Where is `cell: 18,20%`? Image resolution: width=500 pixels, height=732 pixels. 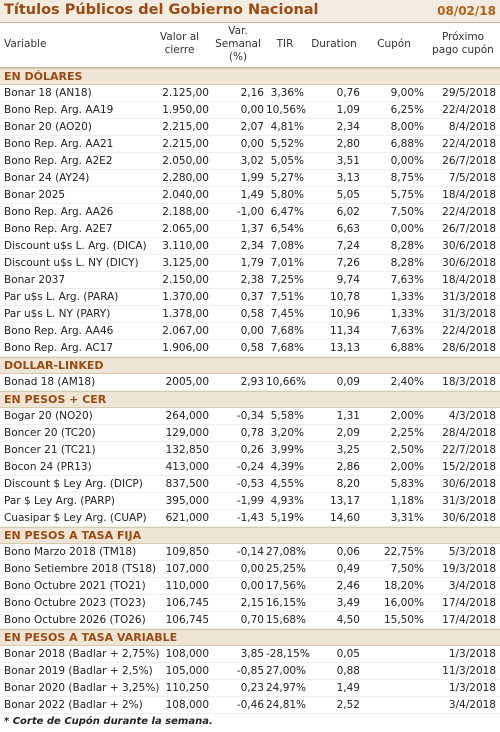 cell: 18,20% is located at coordinates (403, 586).